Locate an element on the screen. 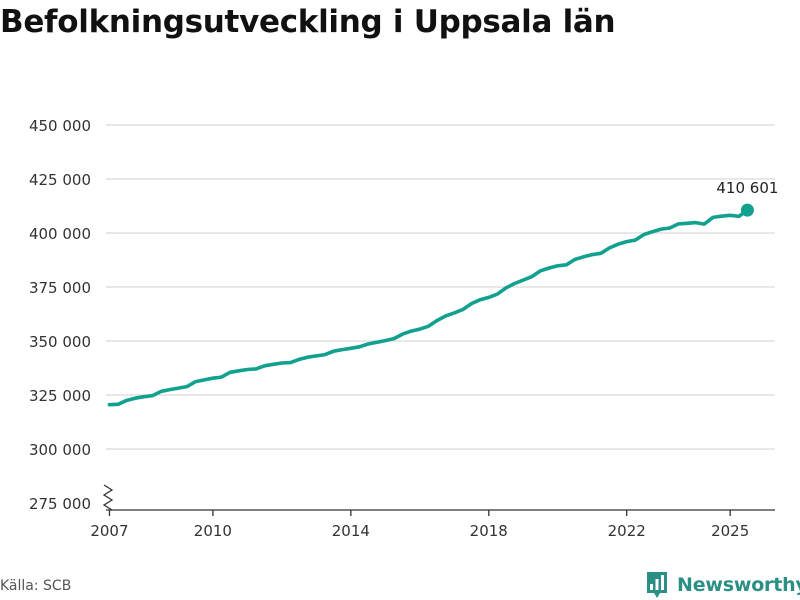 The width and height of the screenshot is (800, 600). y-tick-label: 275 000 is located at coordinates (60, 504).